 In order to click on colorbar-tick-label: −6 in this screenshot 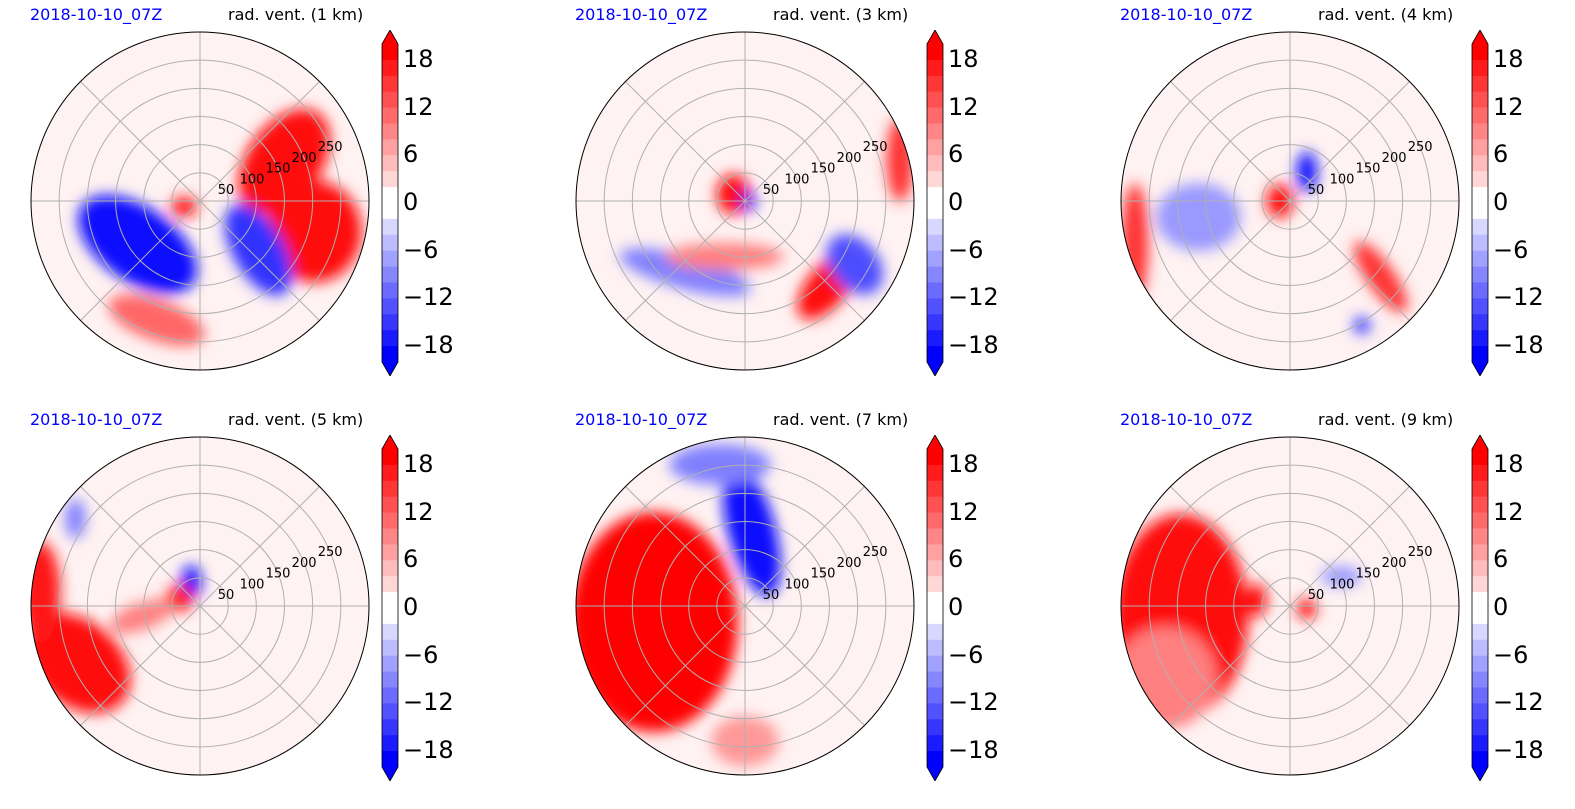, I will do `click(421, 249)`.